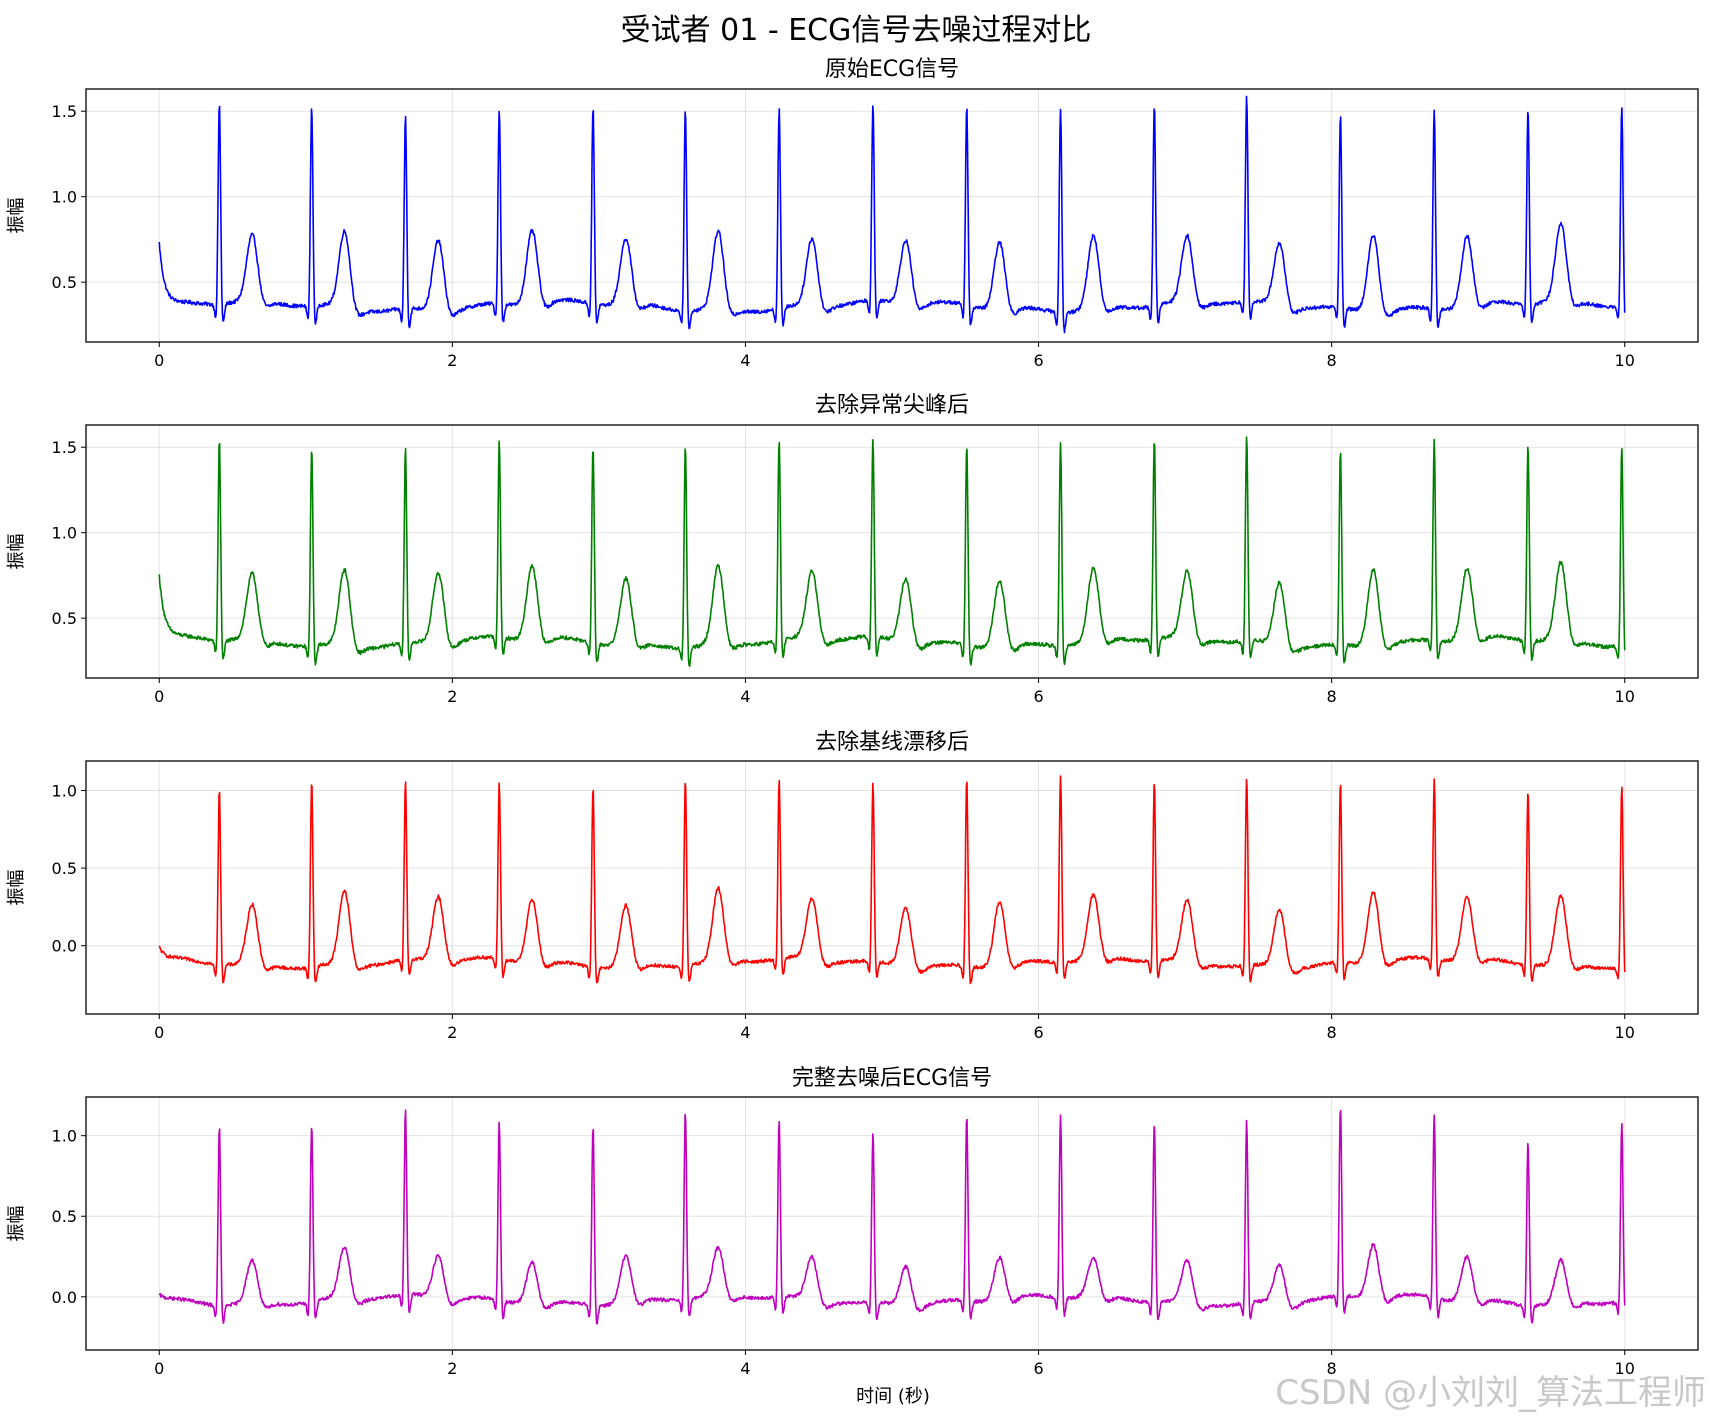  Describe the element at coordinates (1490, 1393) in the screenshot. I see `watermark: CSDN @小刘刘_算法工程师` at that location.